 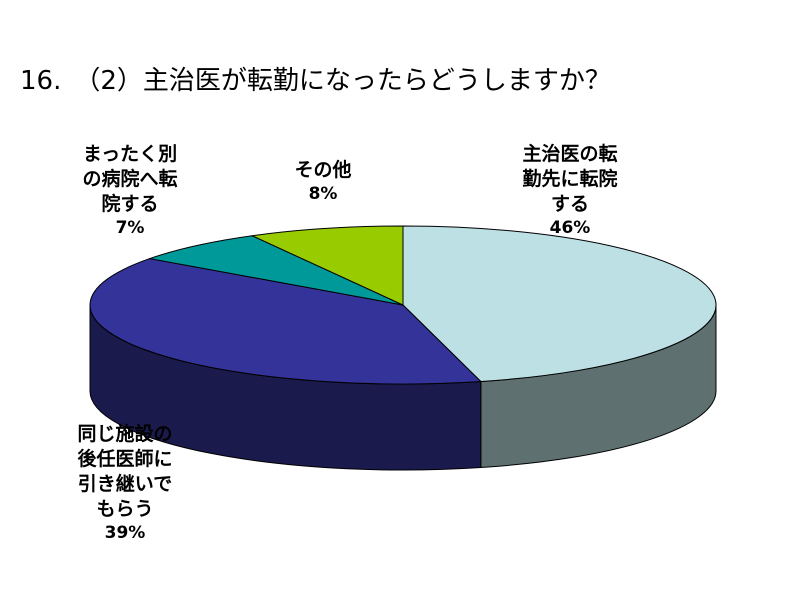 What do you see at coordinates (323, 181) in the screenshot?
I see `slice-label-other: その他 8%` at bounding box center [323, 181].